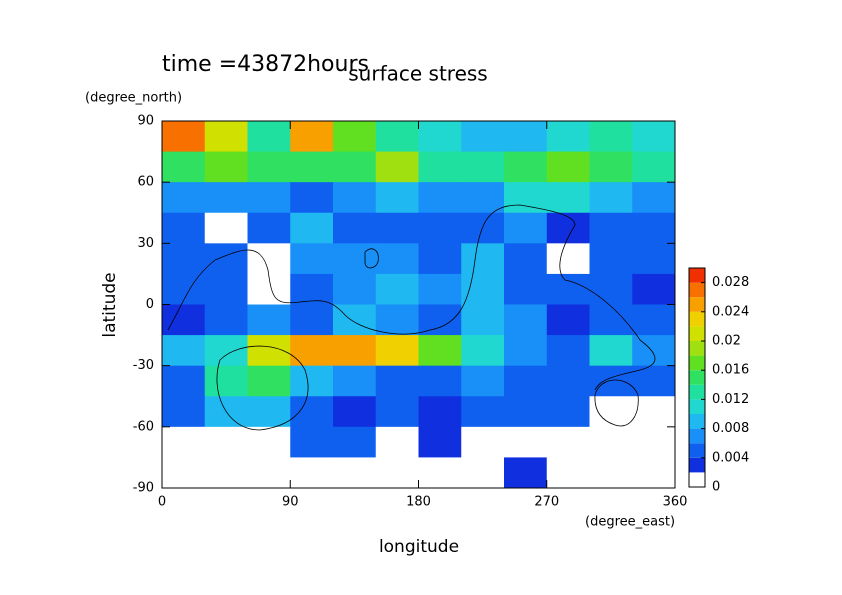 This screenshot has height=595, width=842. What do you see at coordinates (145, 182) in the screenshot?
I see `y-tick-label: 60` at bounding box center [145, 182].